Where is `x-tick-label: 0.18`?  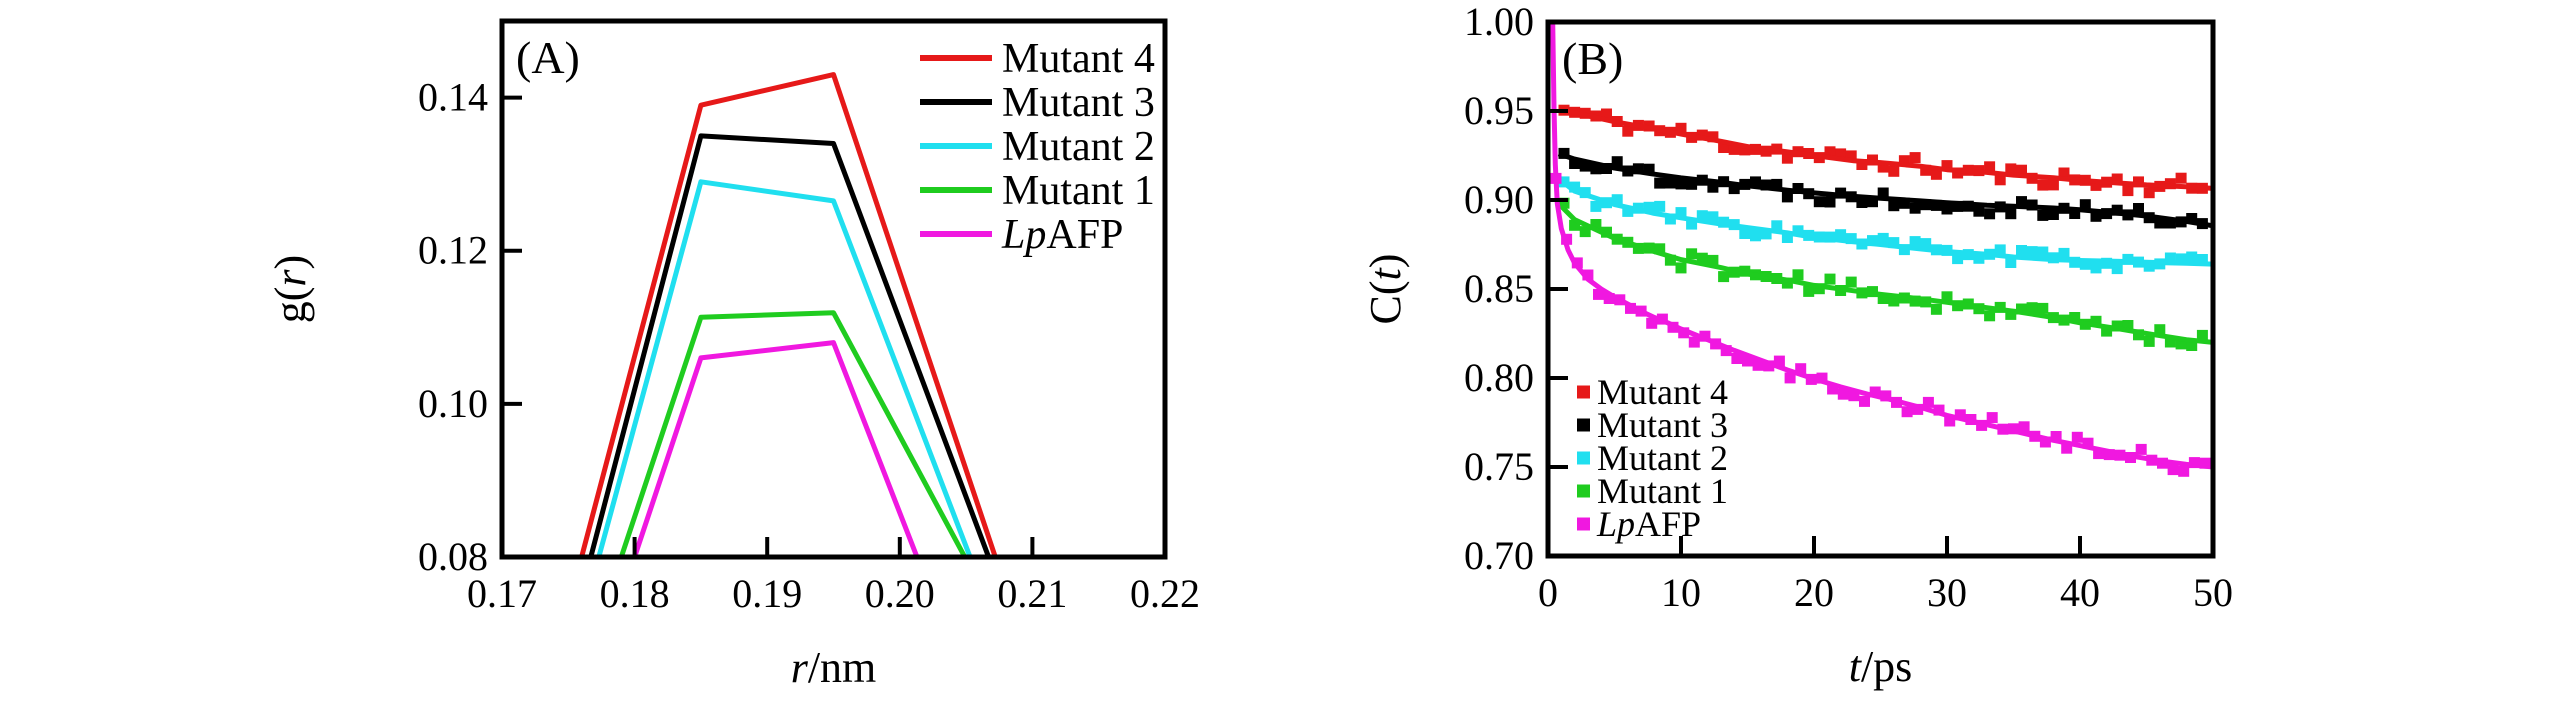
x-tick-label: 0.18 is located at coordinates (635, 593).